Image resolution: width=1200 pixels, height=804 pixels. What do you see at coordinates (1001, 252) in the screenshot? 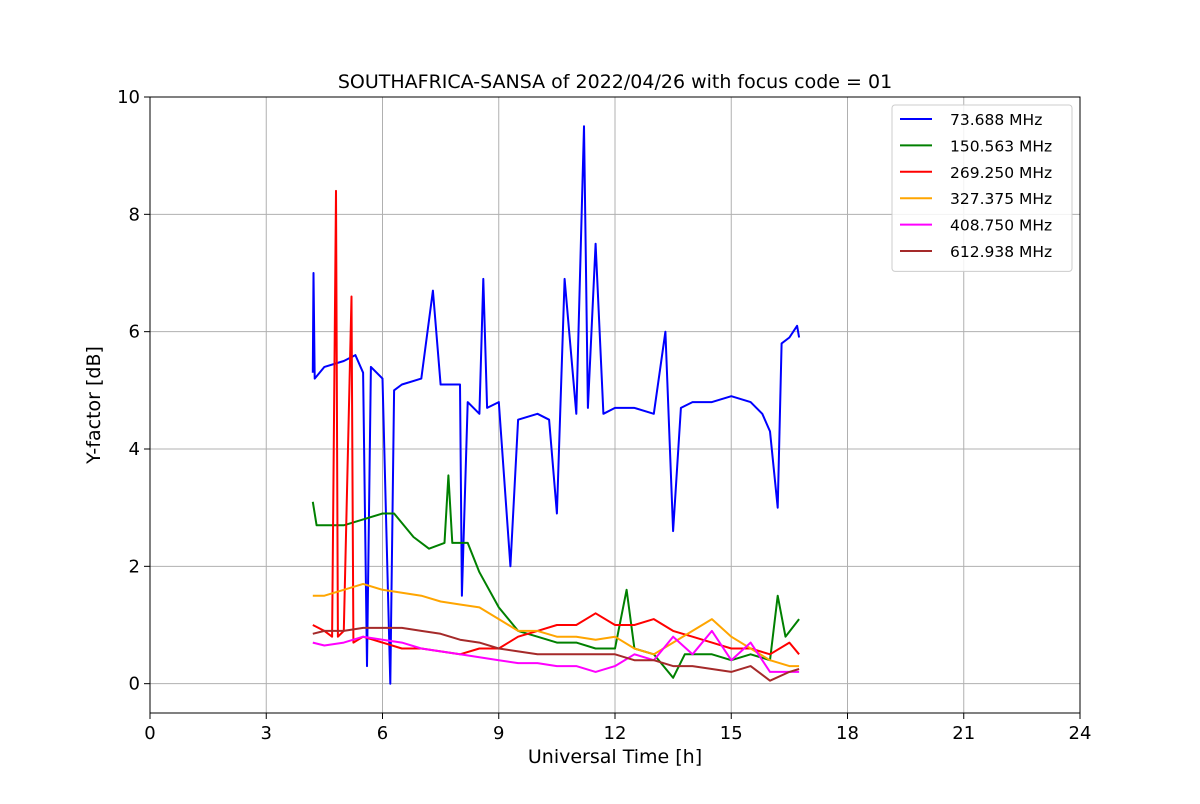
I see `legend-label: 612.938 MHz` at bounding box center [1001, 252].